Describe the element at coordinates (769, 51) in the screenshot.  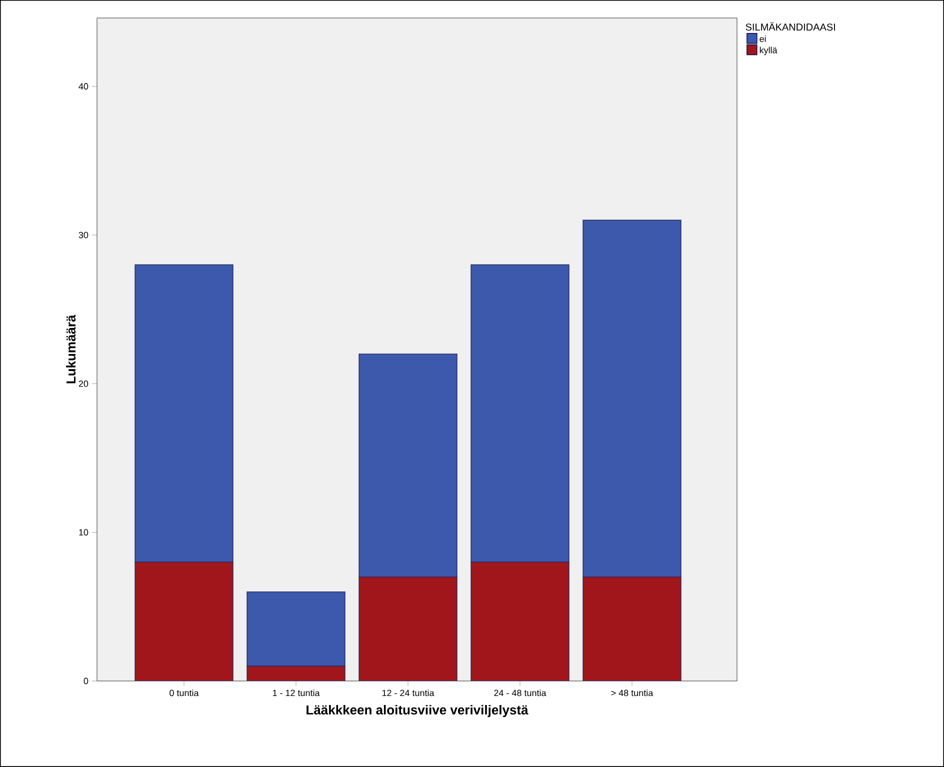
I see `legend-label: kyllä` at that location.